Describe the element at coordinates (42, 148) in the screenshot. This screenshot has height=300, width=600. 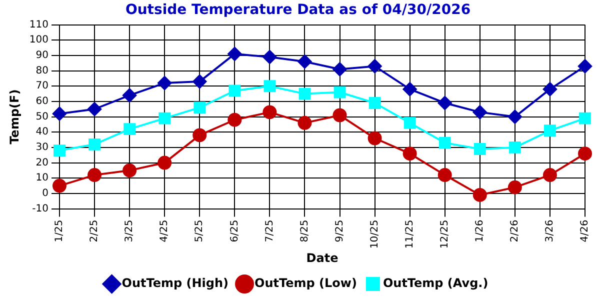
I see `y-tick-label: 30` at that location.